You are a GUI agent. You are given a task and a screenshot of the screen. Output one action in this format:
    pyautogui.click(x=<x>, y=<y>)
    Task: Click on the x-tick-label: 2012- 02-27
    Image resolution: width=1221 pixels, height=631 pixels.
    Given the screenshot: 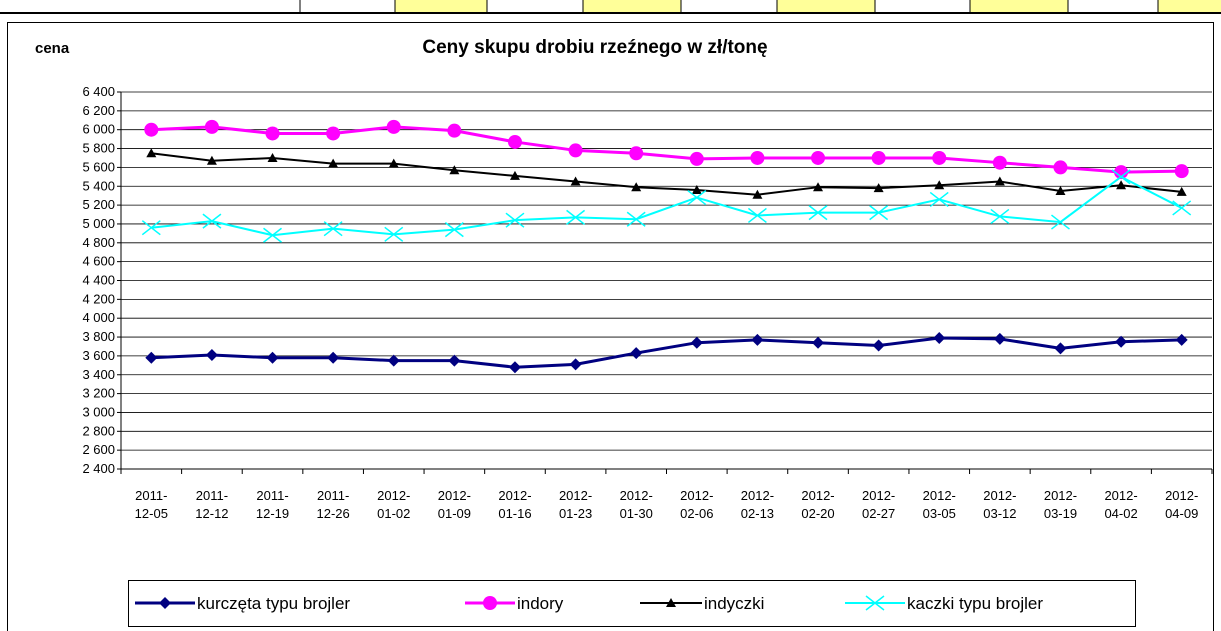 What is the action you would take?
    pyautogui.click(x=878, y=504)
    